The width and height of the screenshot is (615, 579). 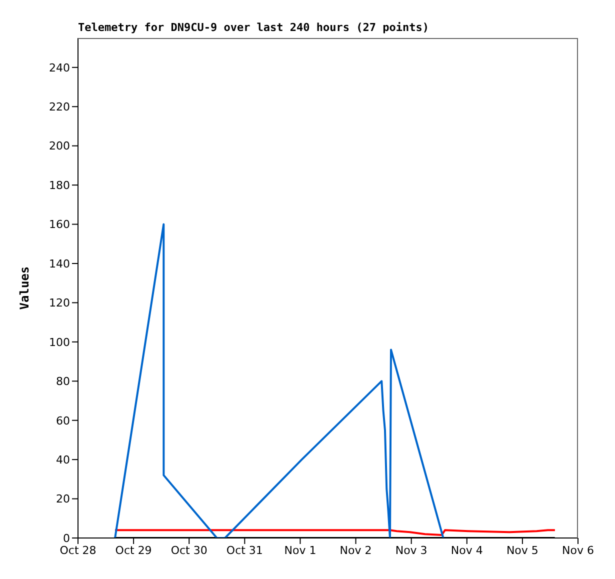 I want to click on y-tick-label: 40, so click(x=63, y=459).